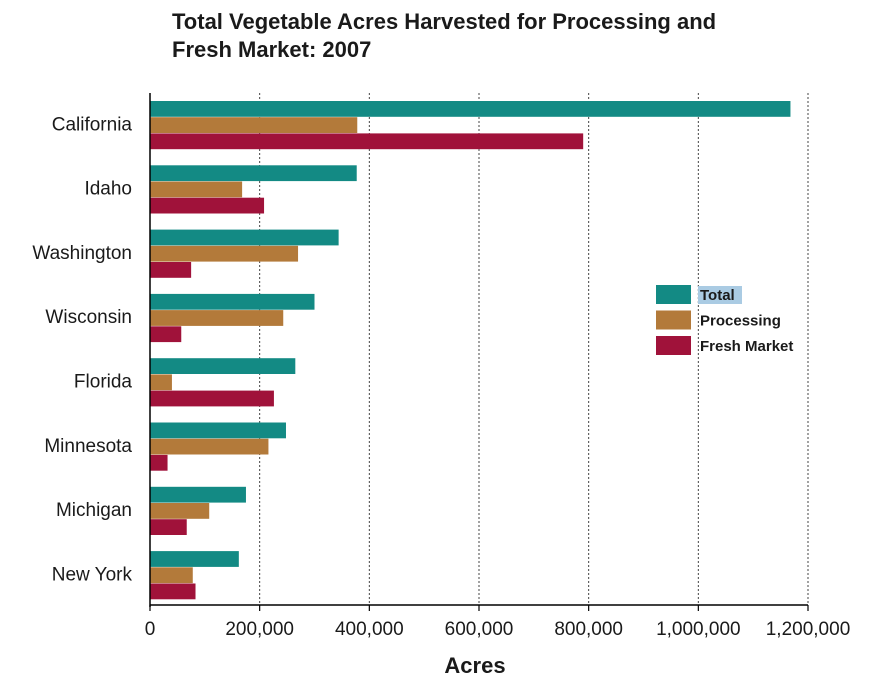 The image size is (875, 677). I want to click on bar-washington-fresh-market, so click(171, 270).